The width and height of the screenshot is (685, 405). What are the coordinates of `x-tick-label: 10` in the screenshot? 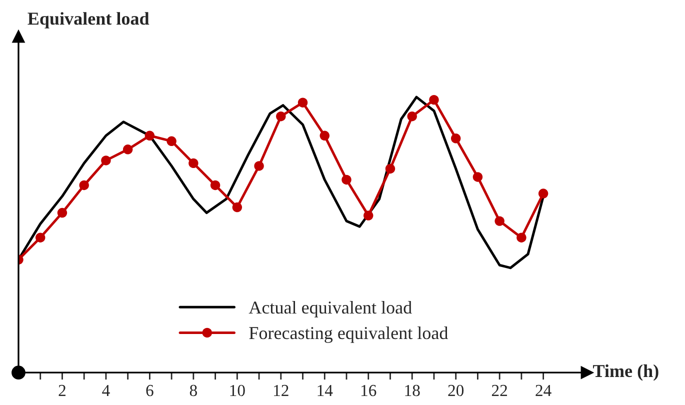 It's located at (237, 390).